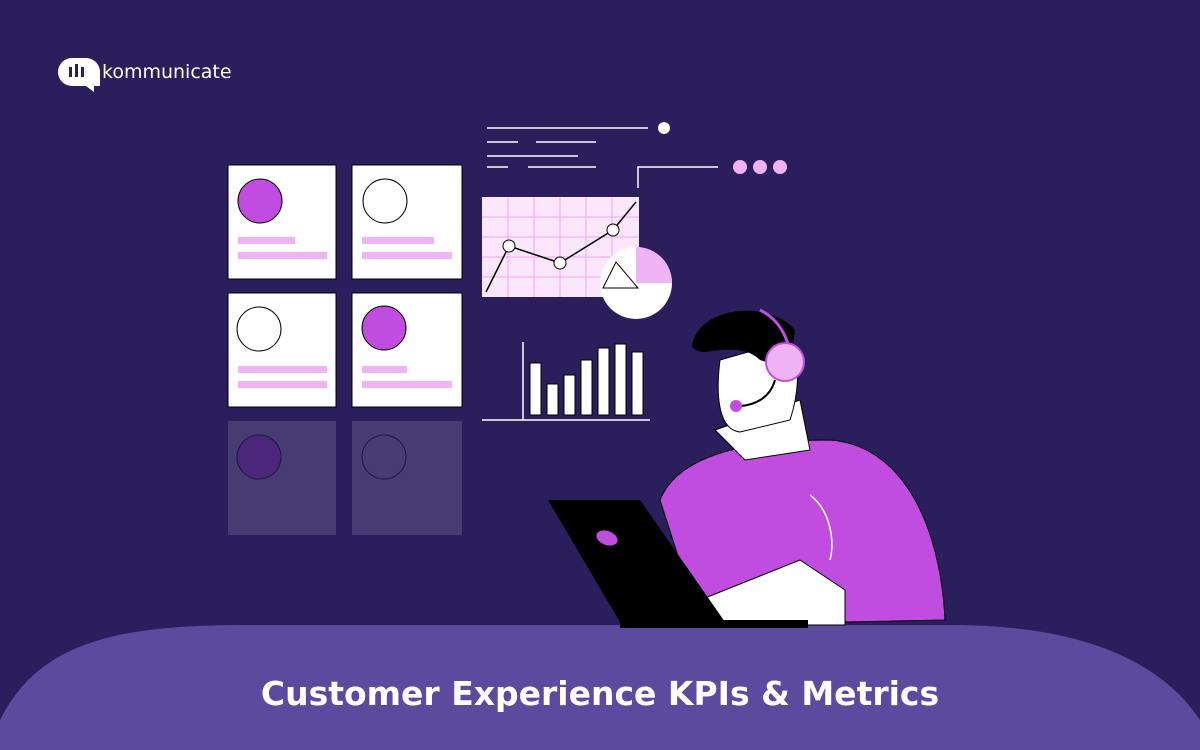 The height and width of the screenshot is (750, 1200). I want to click on mic, so click(736, 406).